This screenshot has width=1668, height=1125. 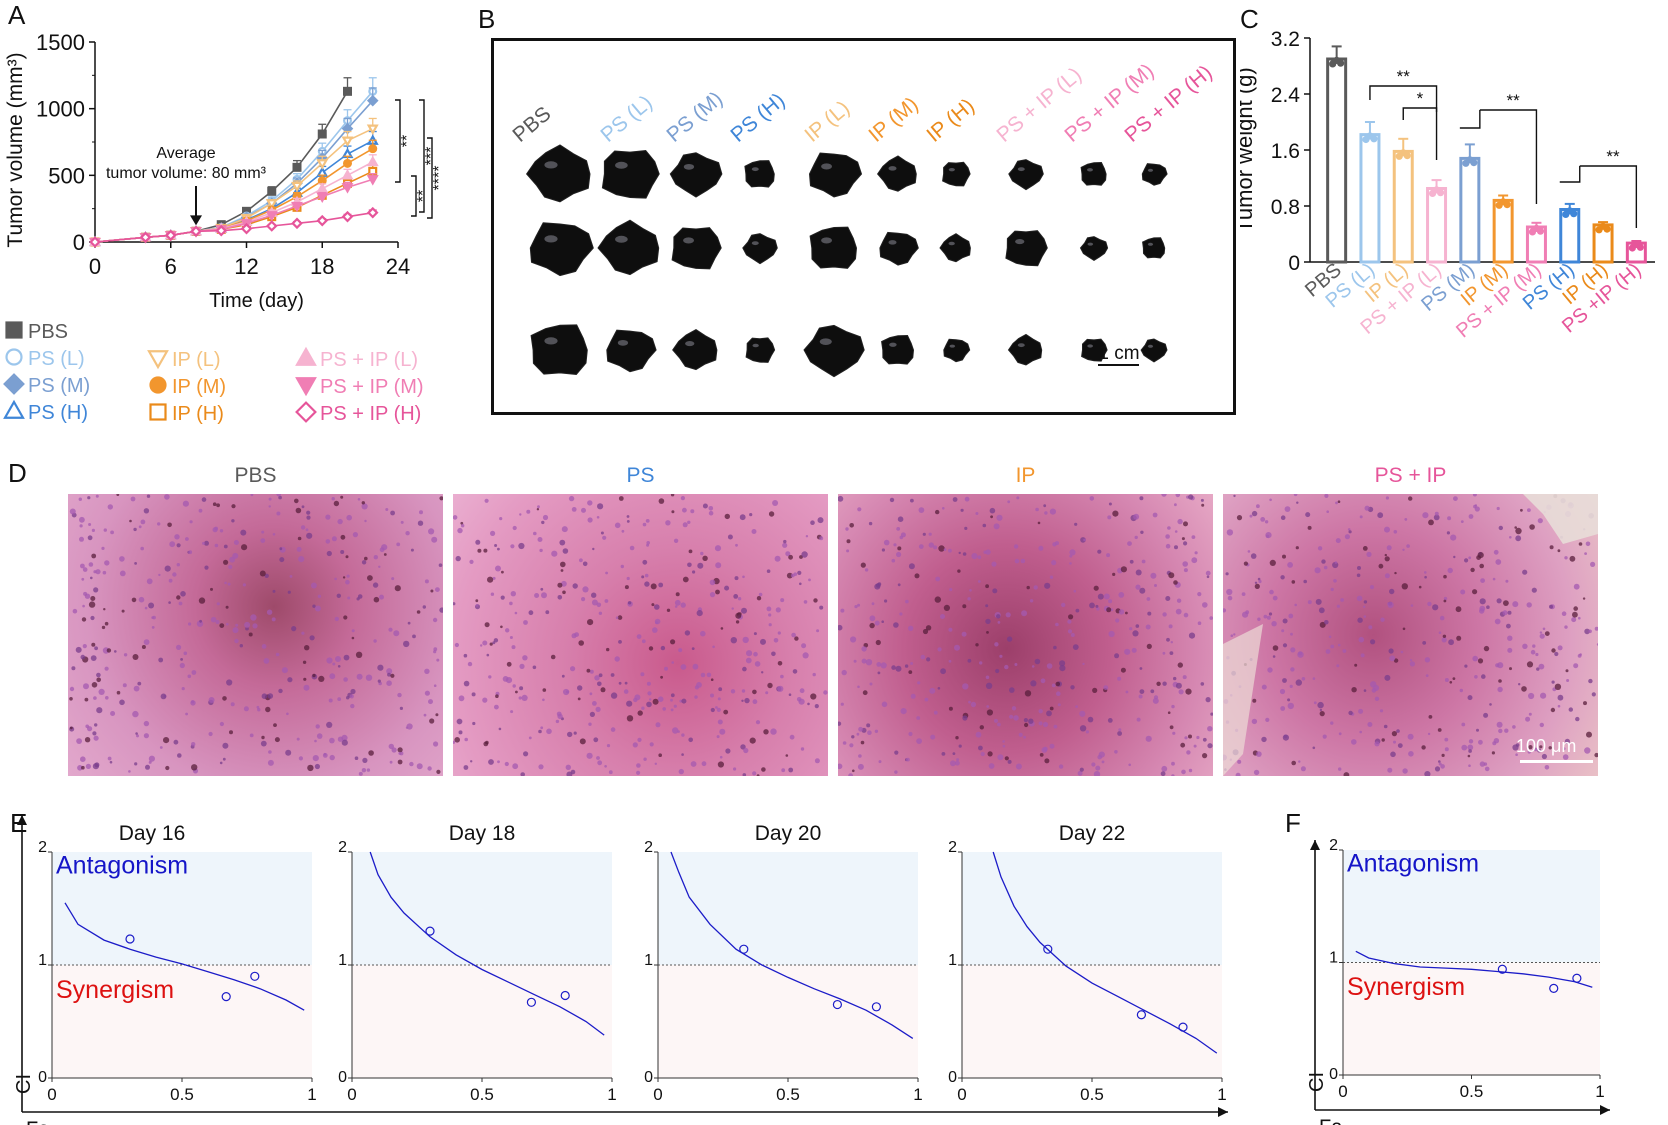 I want to click on panel-letter-f: F, so click(x=1293, y=823).